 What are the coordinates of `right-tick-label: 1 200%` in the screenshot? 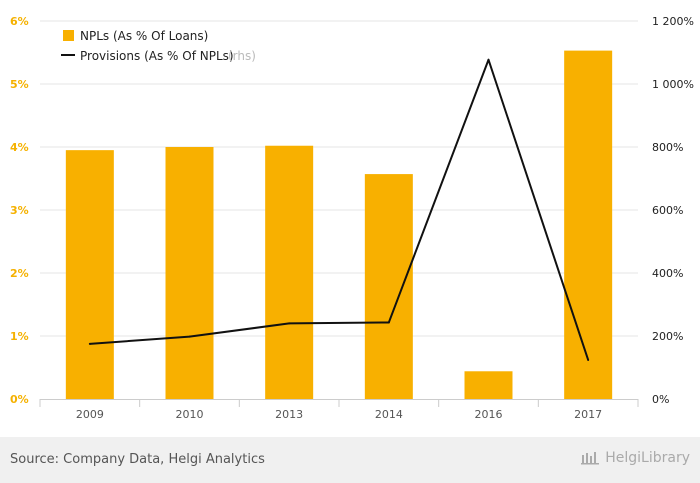 It's located at (673, 21).